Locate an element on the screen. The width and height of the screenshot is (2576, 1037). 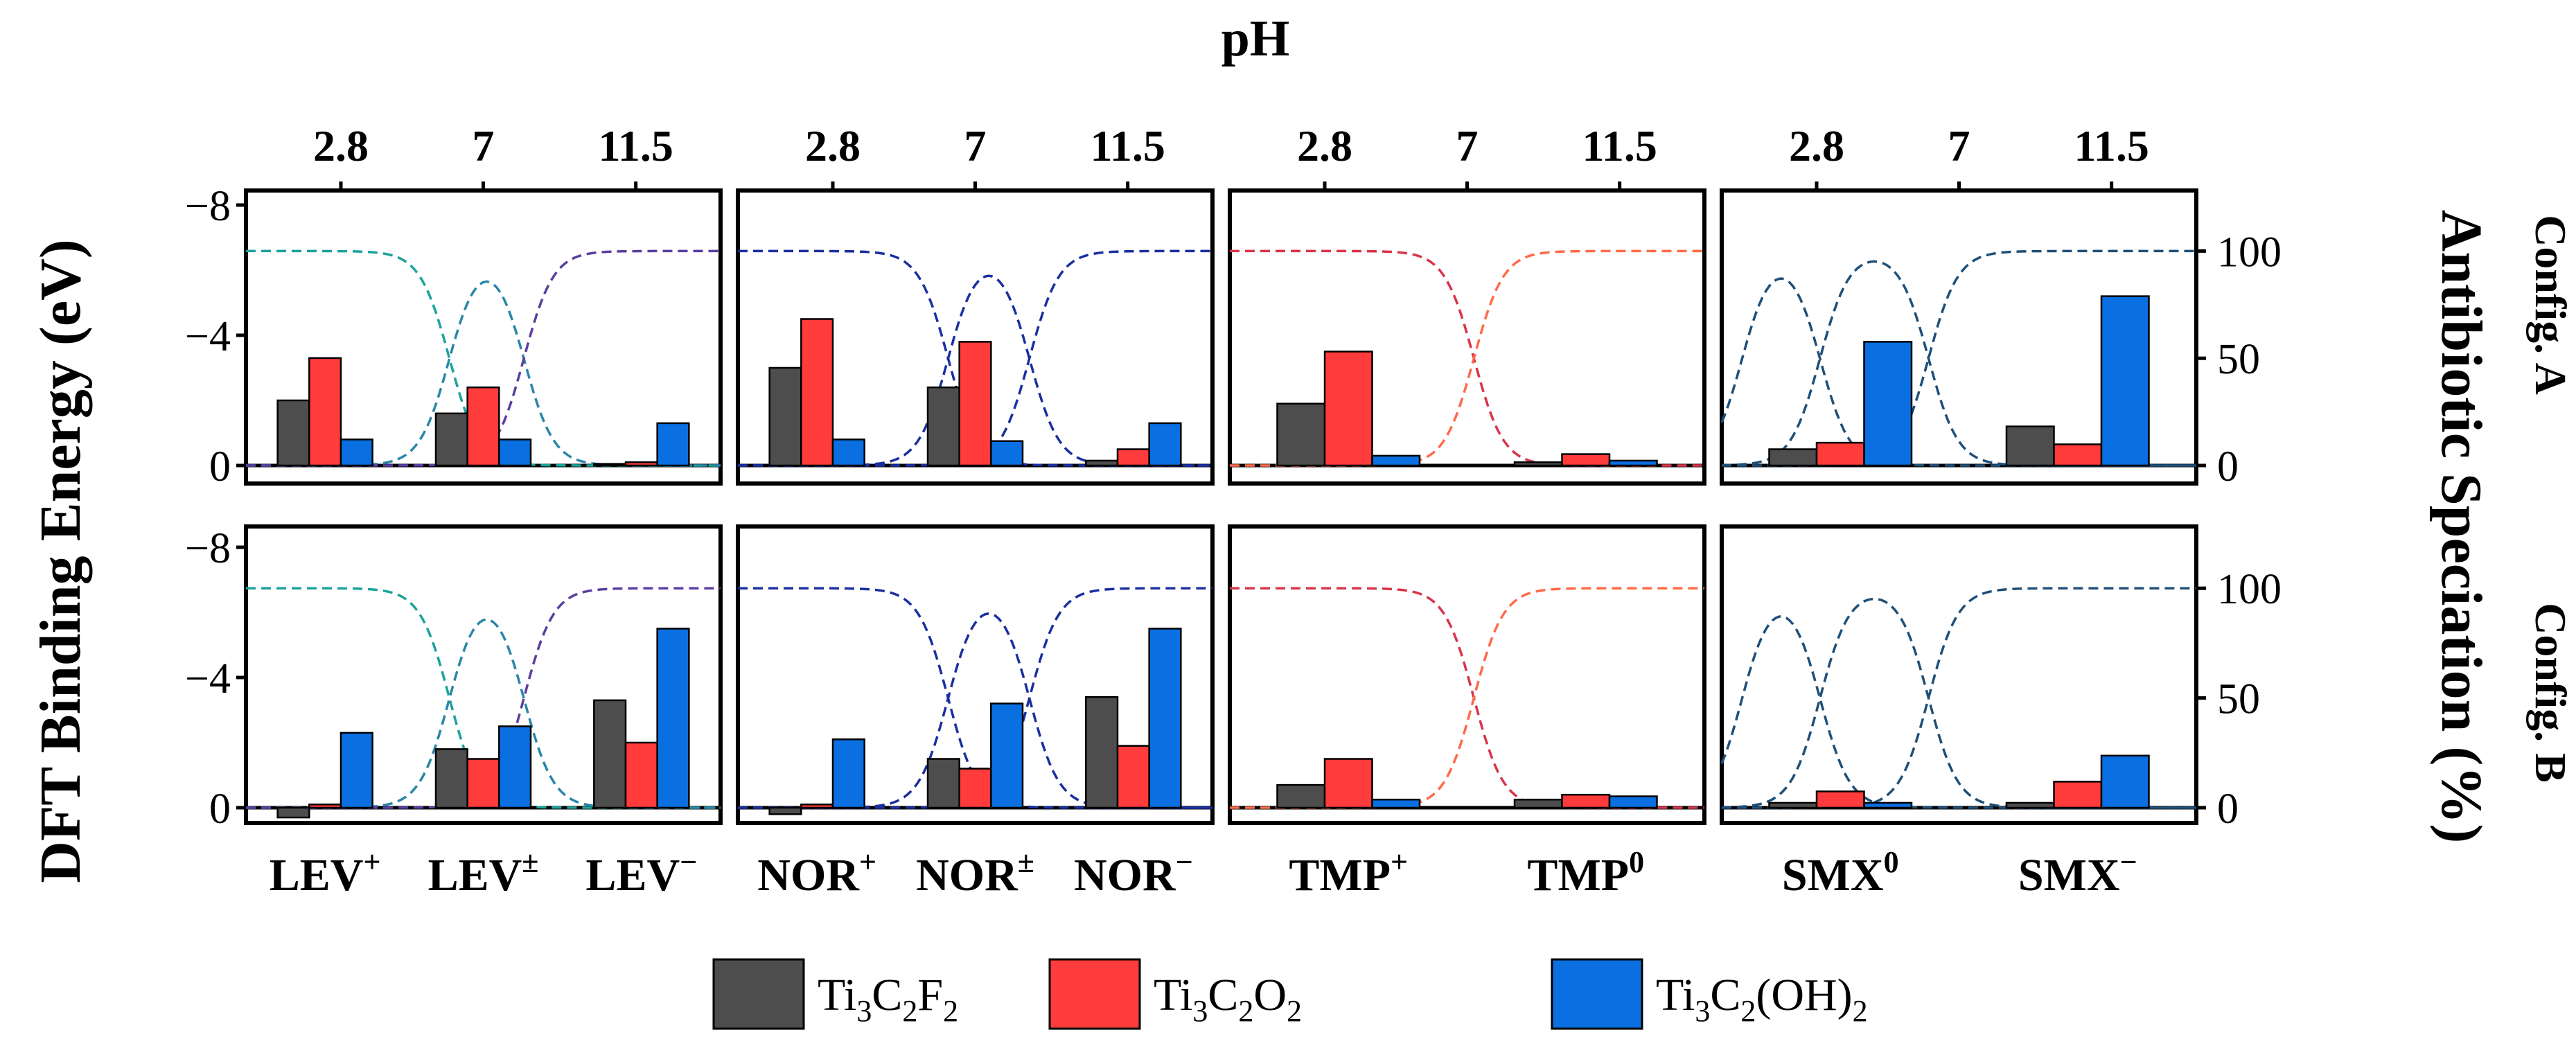
legend-label-OH2: Ti3C2(OH)2 is located at coordinates (1762, 999).